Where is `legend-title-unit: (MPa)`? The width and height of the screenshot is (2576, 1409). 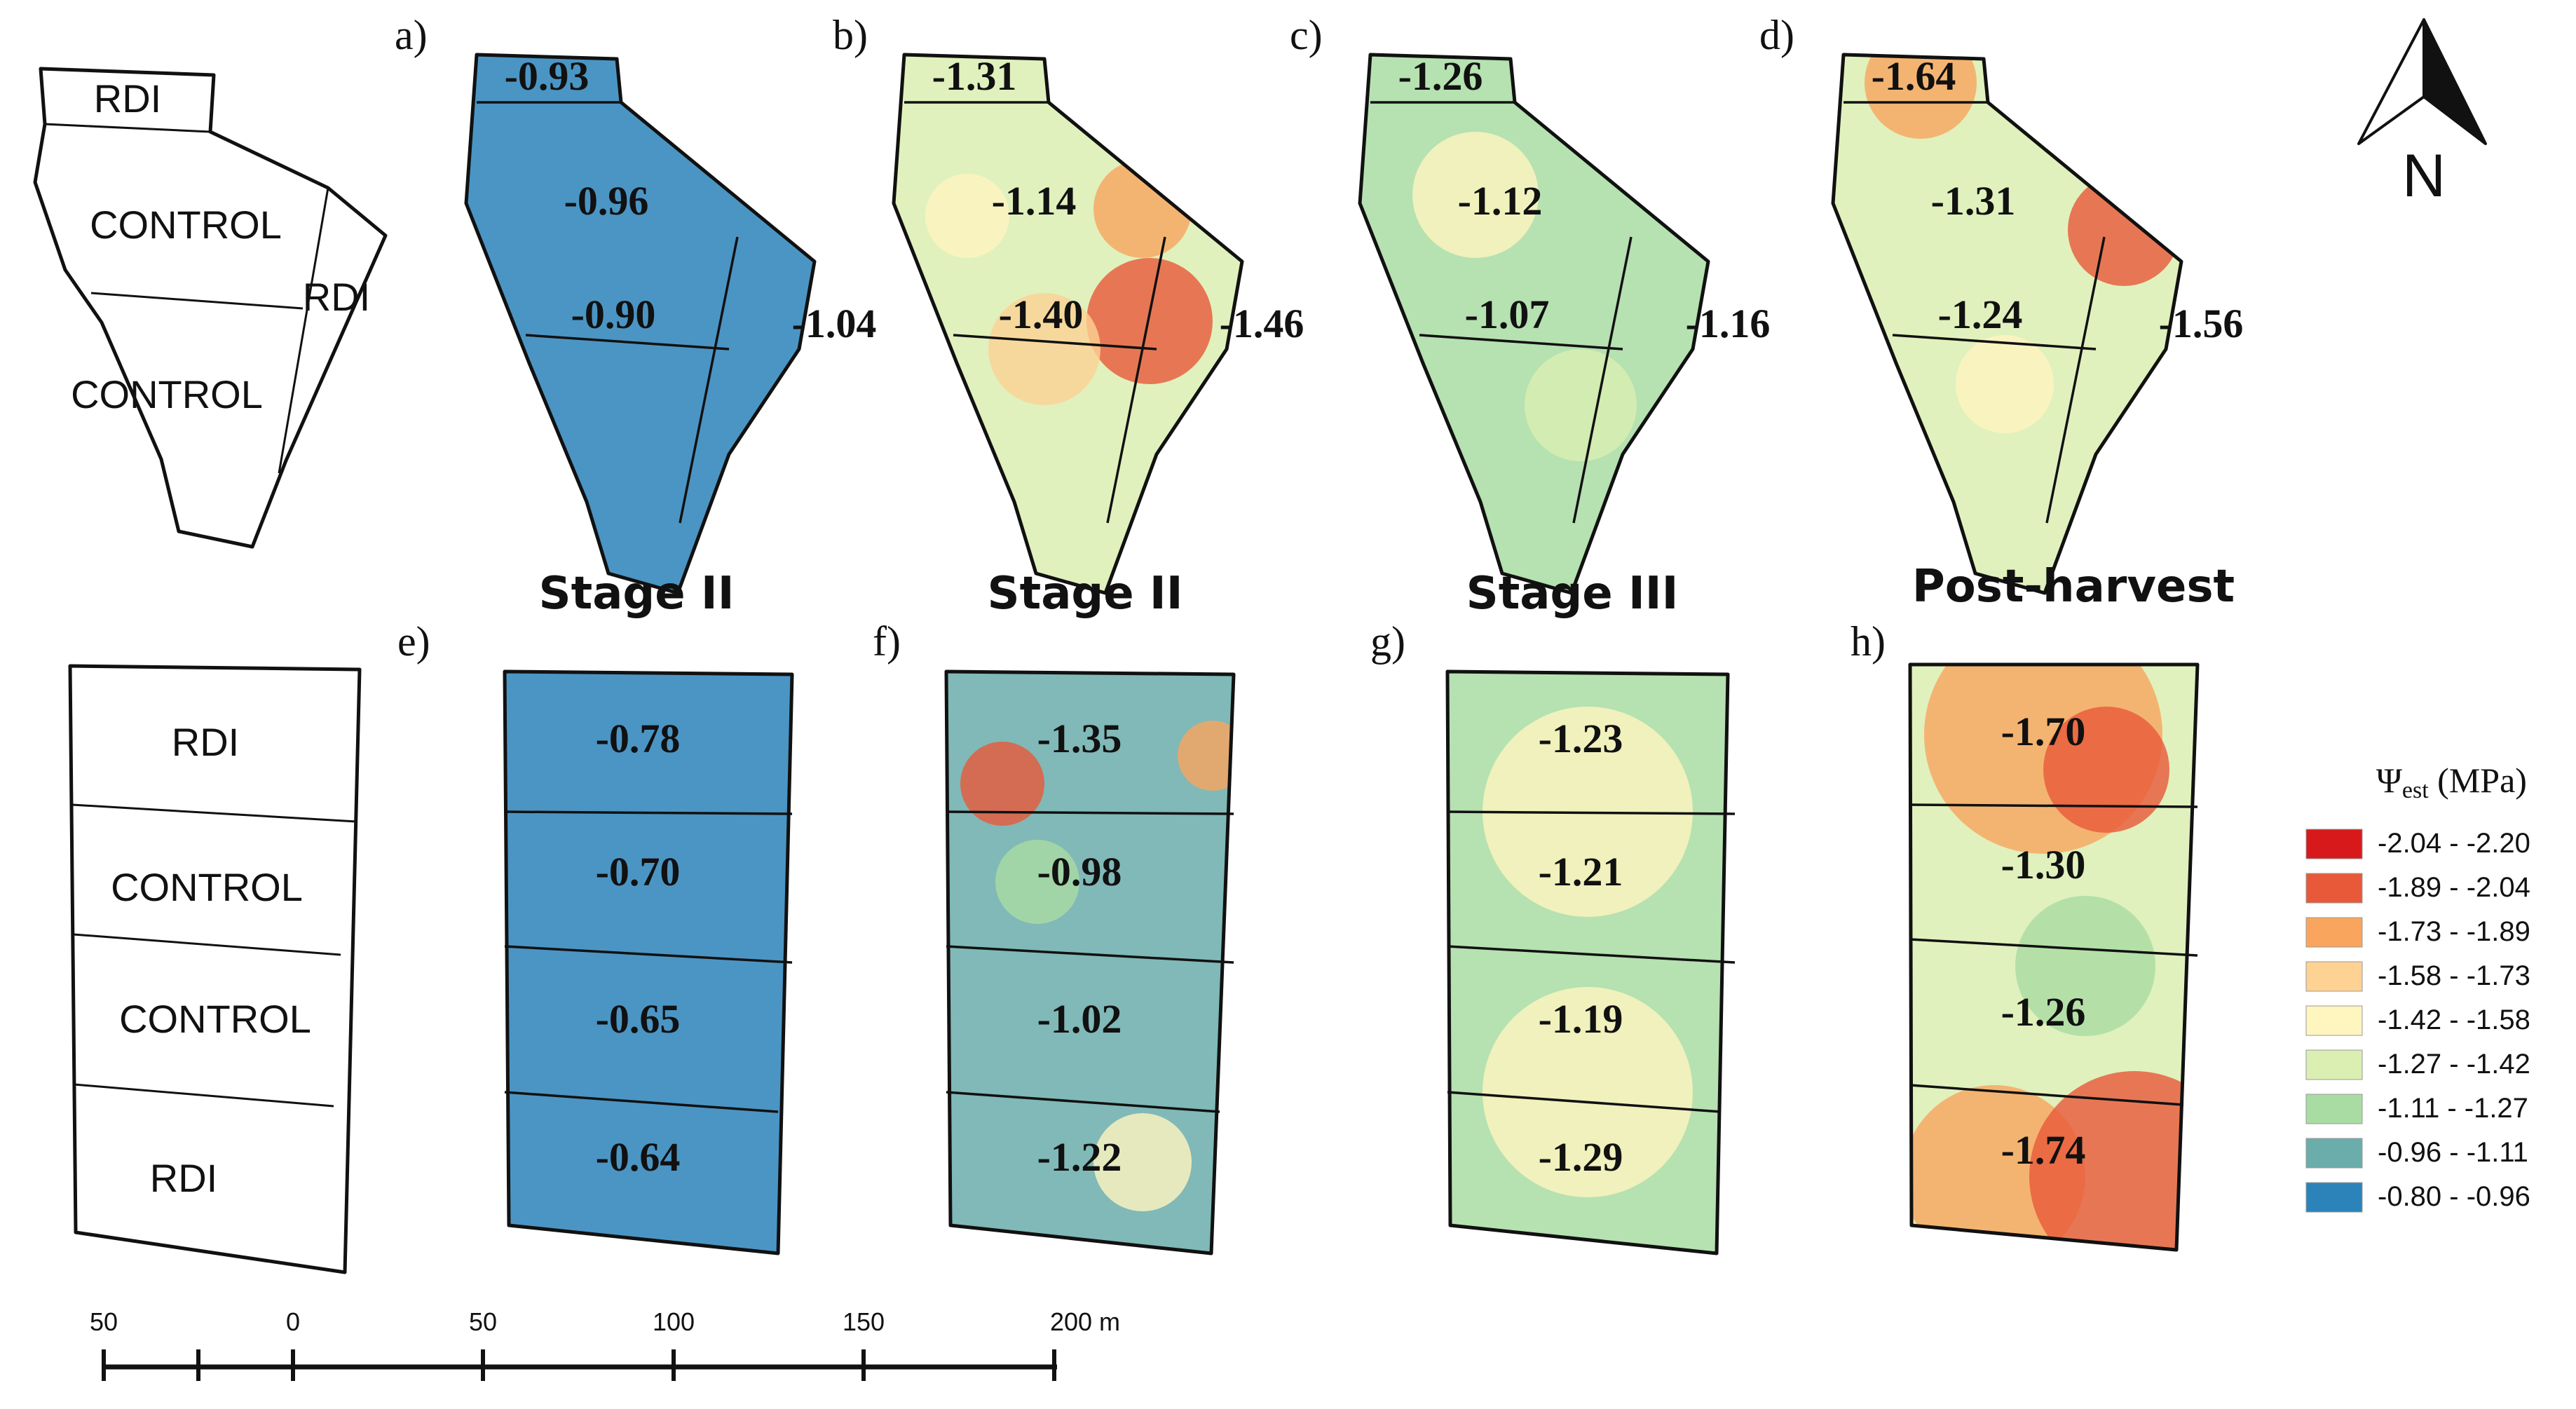
legend-title-unit: (MPa) is located at coordinates (2478, 781).